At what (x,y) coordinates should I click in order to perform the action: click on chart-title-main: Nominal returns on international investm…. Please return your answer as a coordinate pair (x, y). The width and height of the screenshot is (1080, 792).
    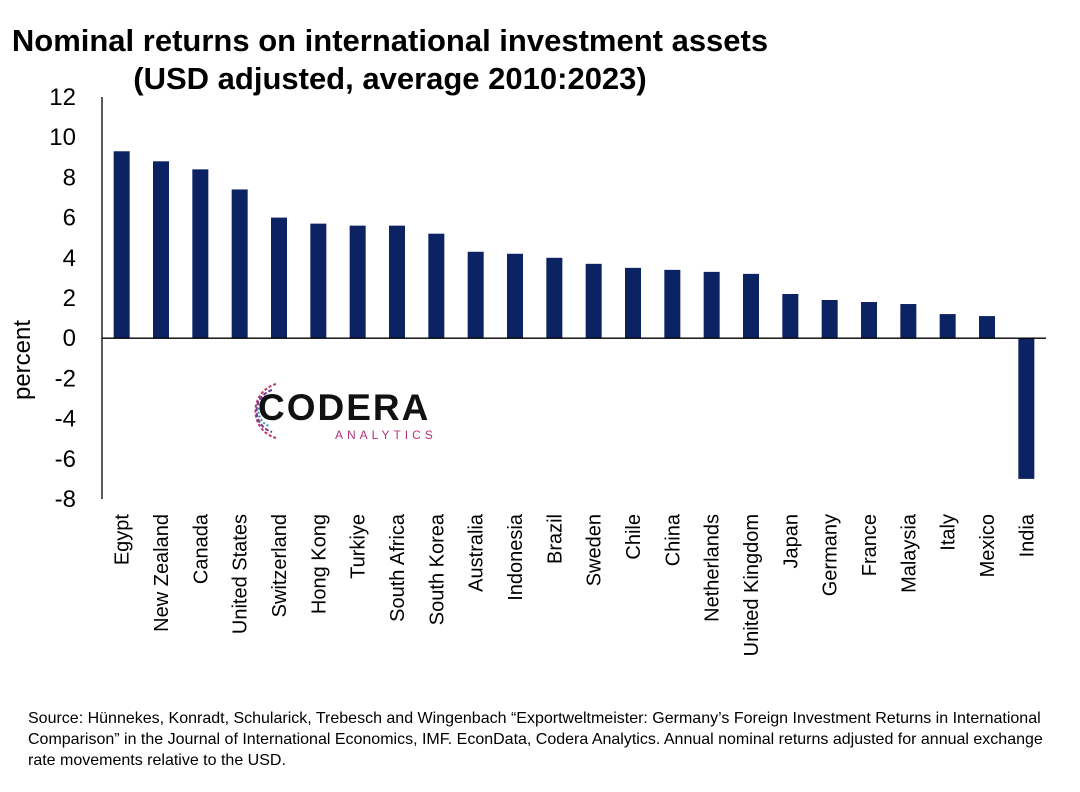
    Looking at the image, I should click on (390, 40).